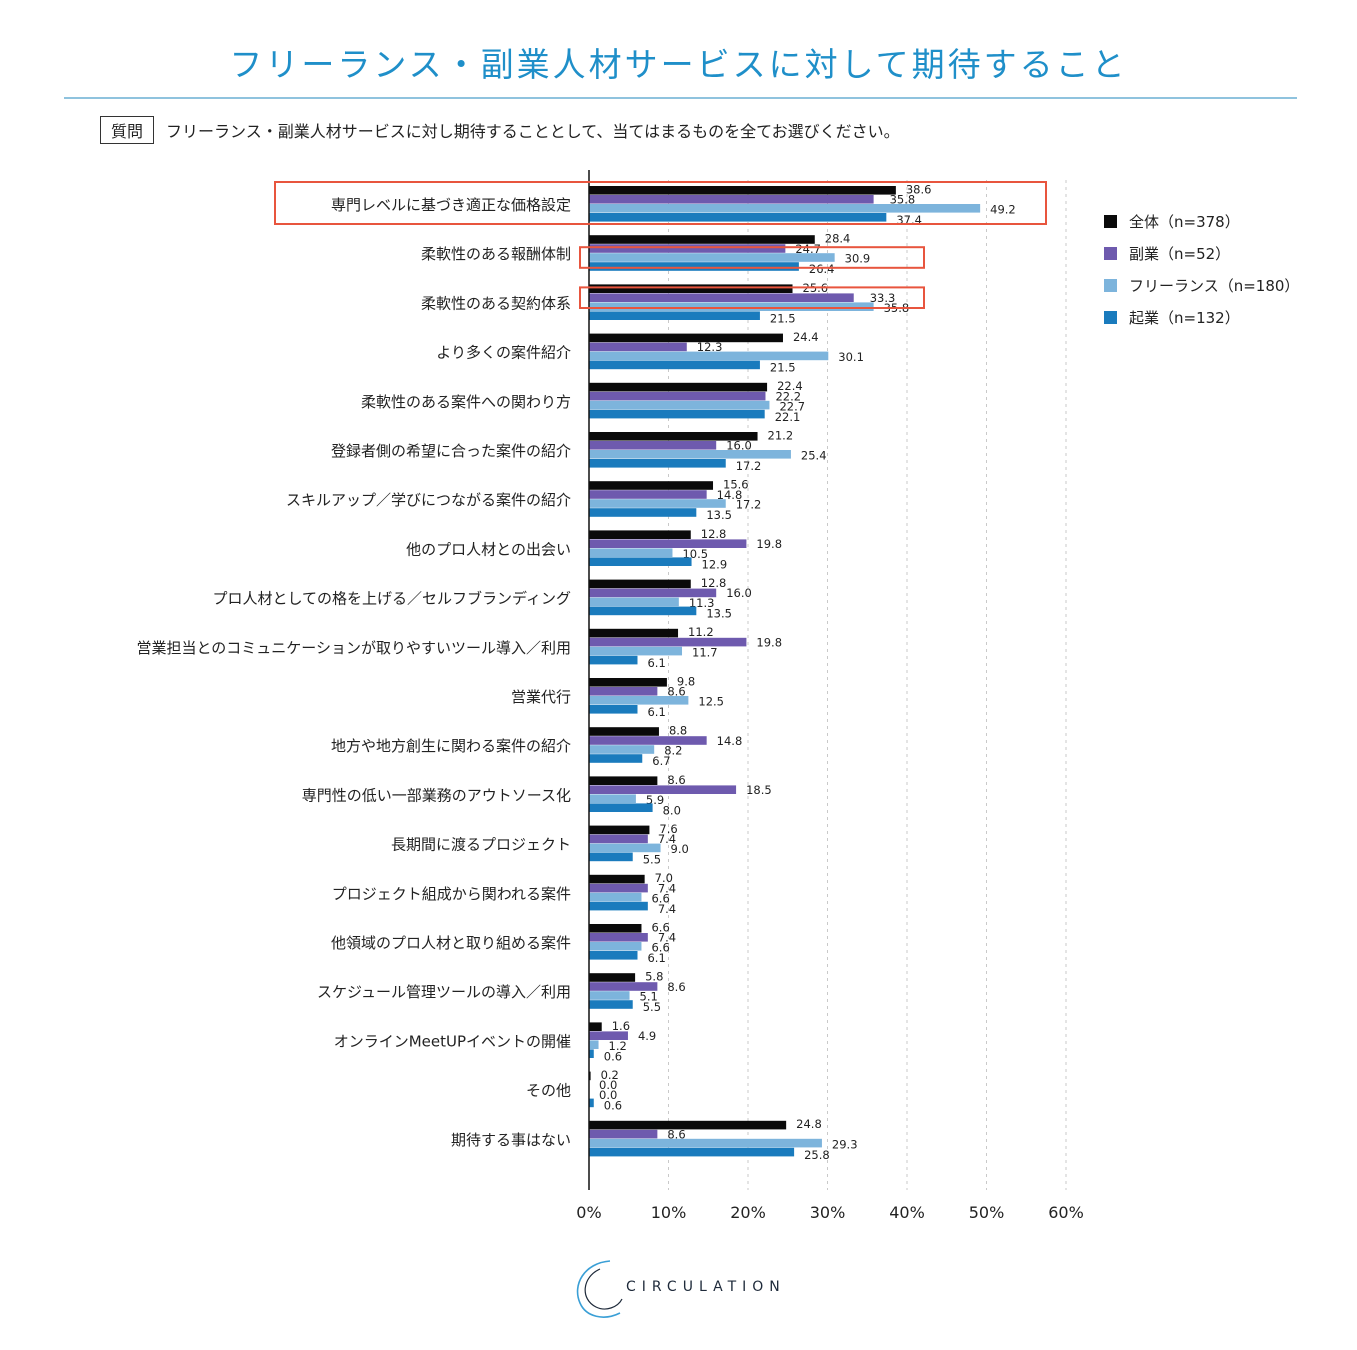 The width and height of the screenshot is (1357, 1350). What do you see at coordinates (806, 337) in the screenshot?
I see `data-label: 24.4` at bounding box center [806, 337].